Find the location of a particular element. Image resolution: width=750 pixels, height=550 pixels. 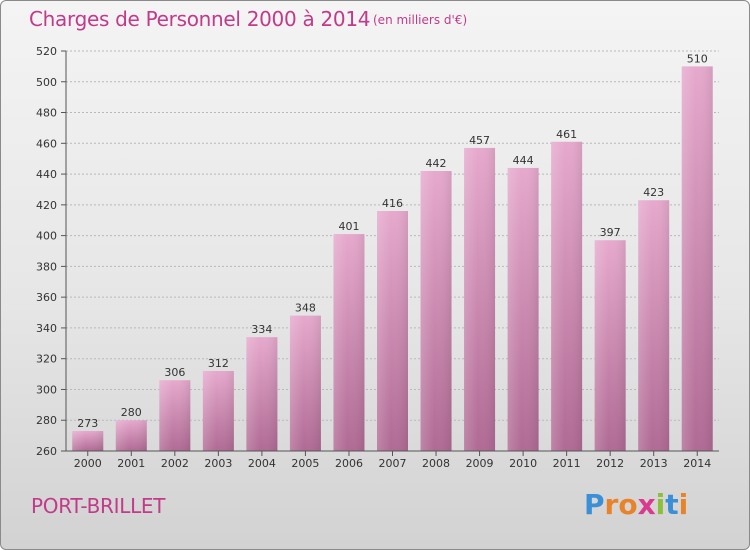

data-label-2003: 312 is located at coordinates (218, 363).